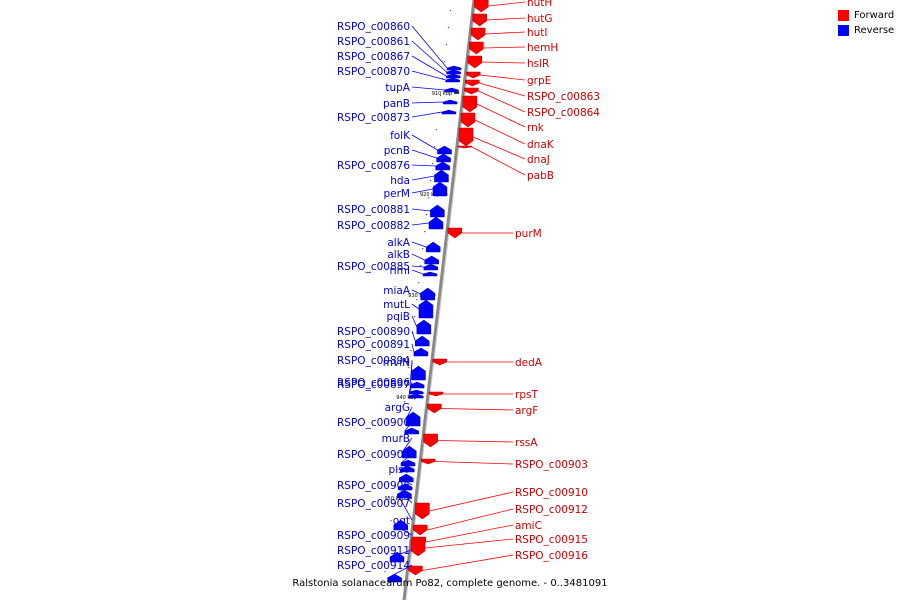 Image resolution: width=900 pixels, height=600 pixels. Describe the element at coordinates (373, 423) in the screenshot. I see `reverse-gene-label: RSPO_c00900` at that location.